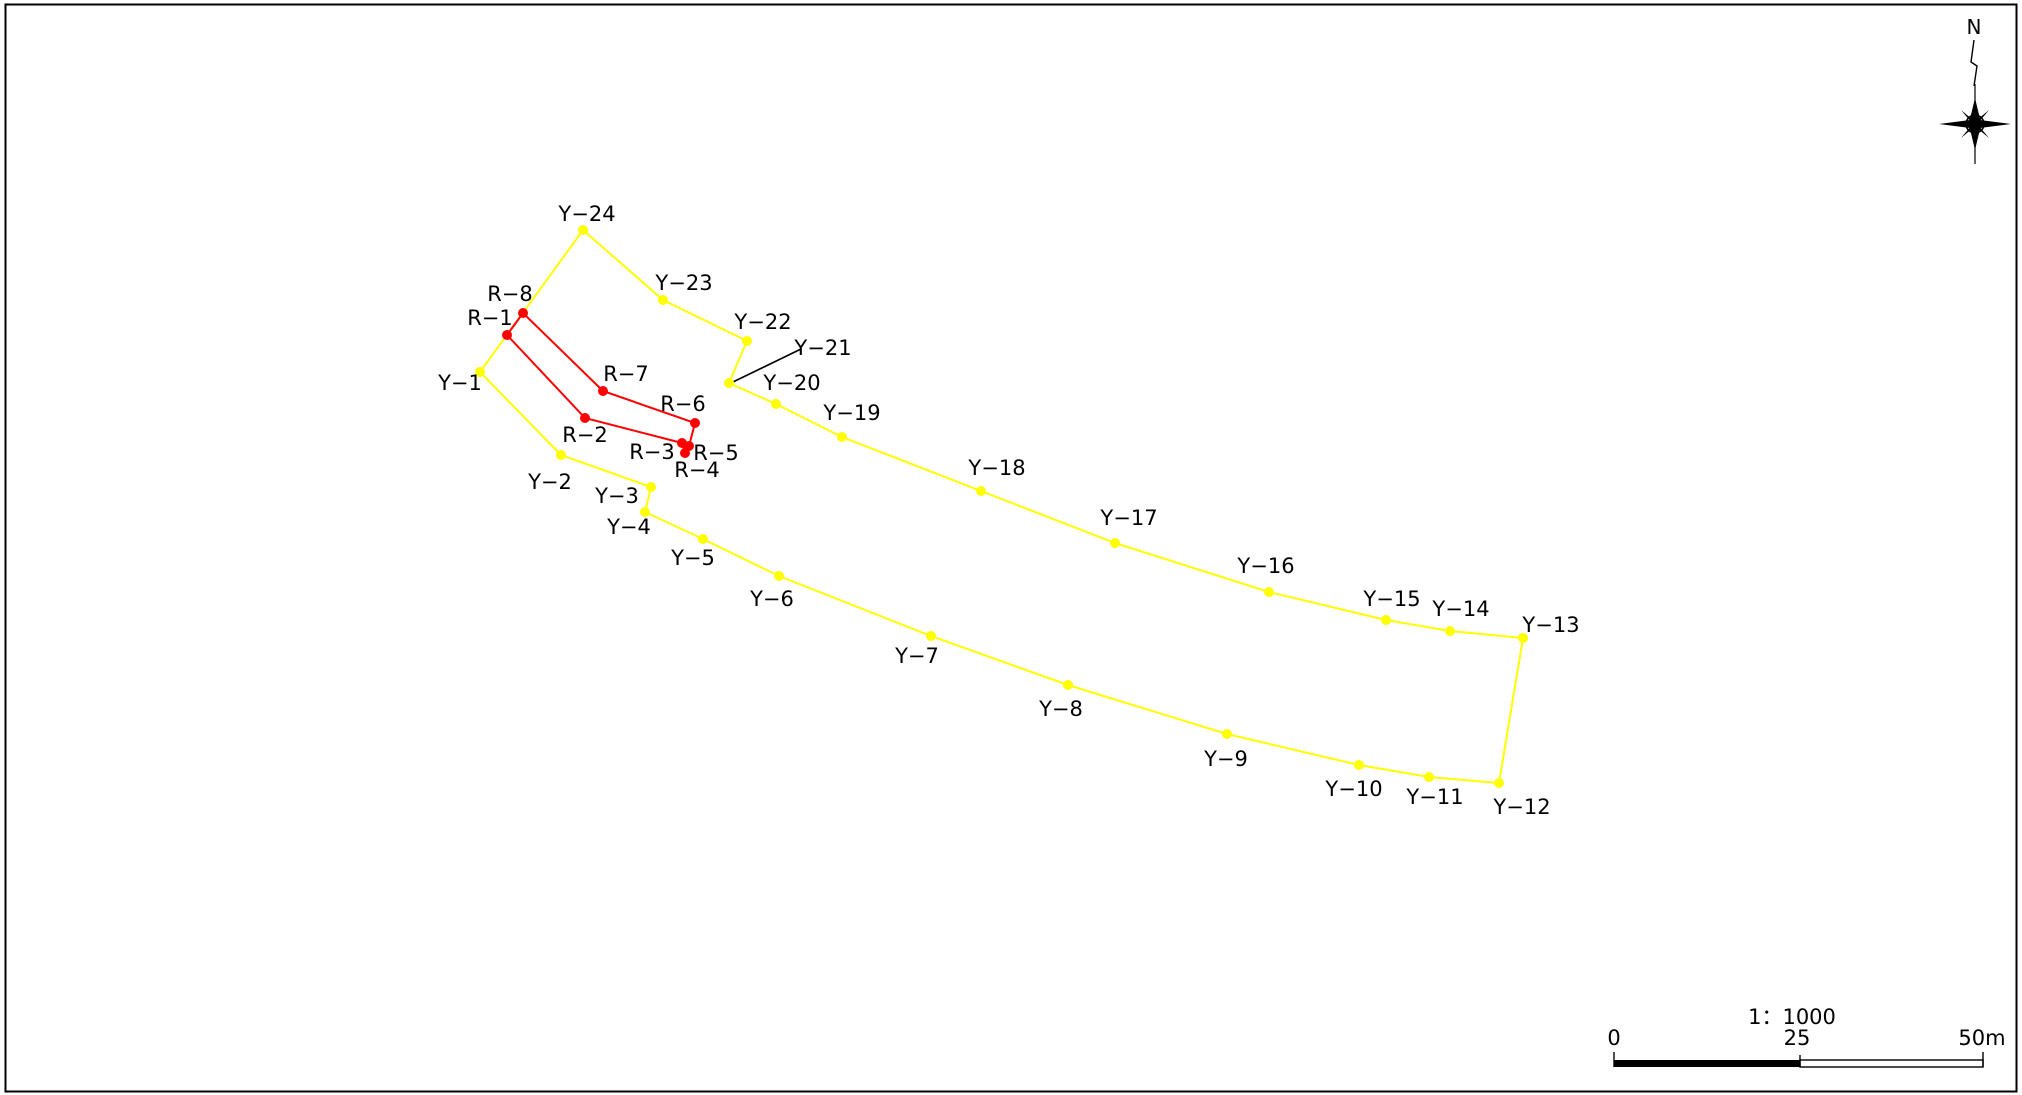 The height and width of the screenshot is (1095, 2022). What do you see at coordinates (1060, 709) in the screenshot?
I see `yellow-point-label-y-8: Y−8` at bounding box center [1060, 709].